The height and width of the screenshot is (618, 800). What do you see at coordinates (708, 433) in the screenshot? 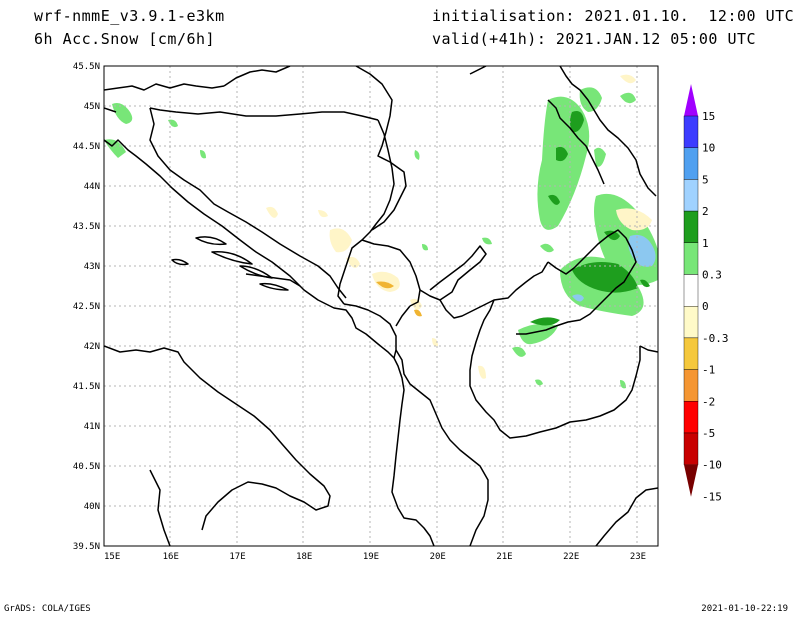
I see `colorbar-level-label: -5` at bounding box center [708, 433].